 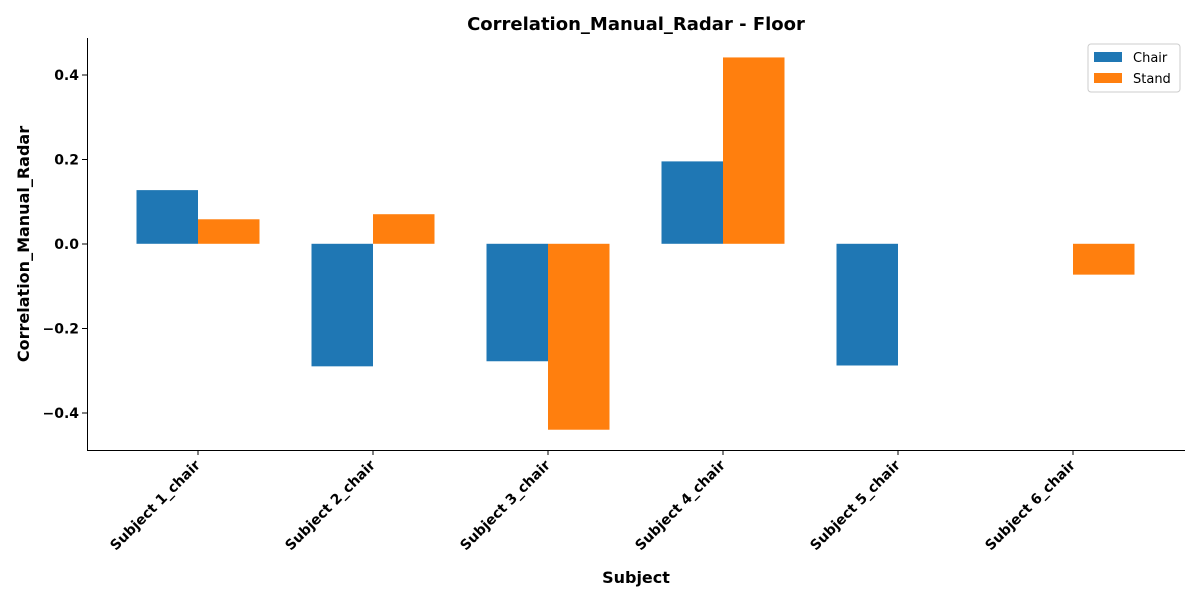 What do you see at coordinates (60, 329) in the screenshot?
I see `y-tick-label: −0.2` at bounding box center [60, 329].